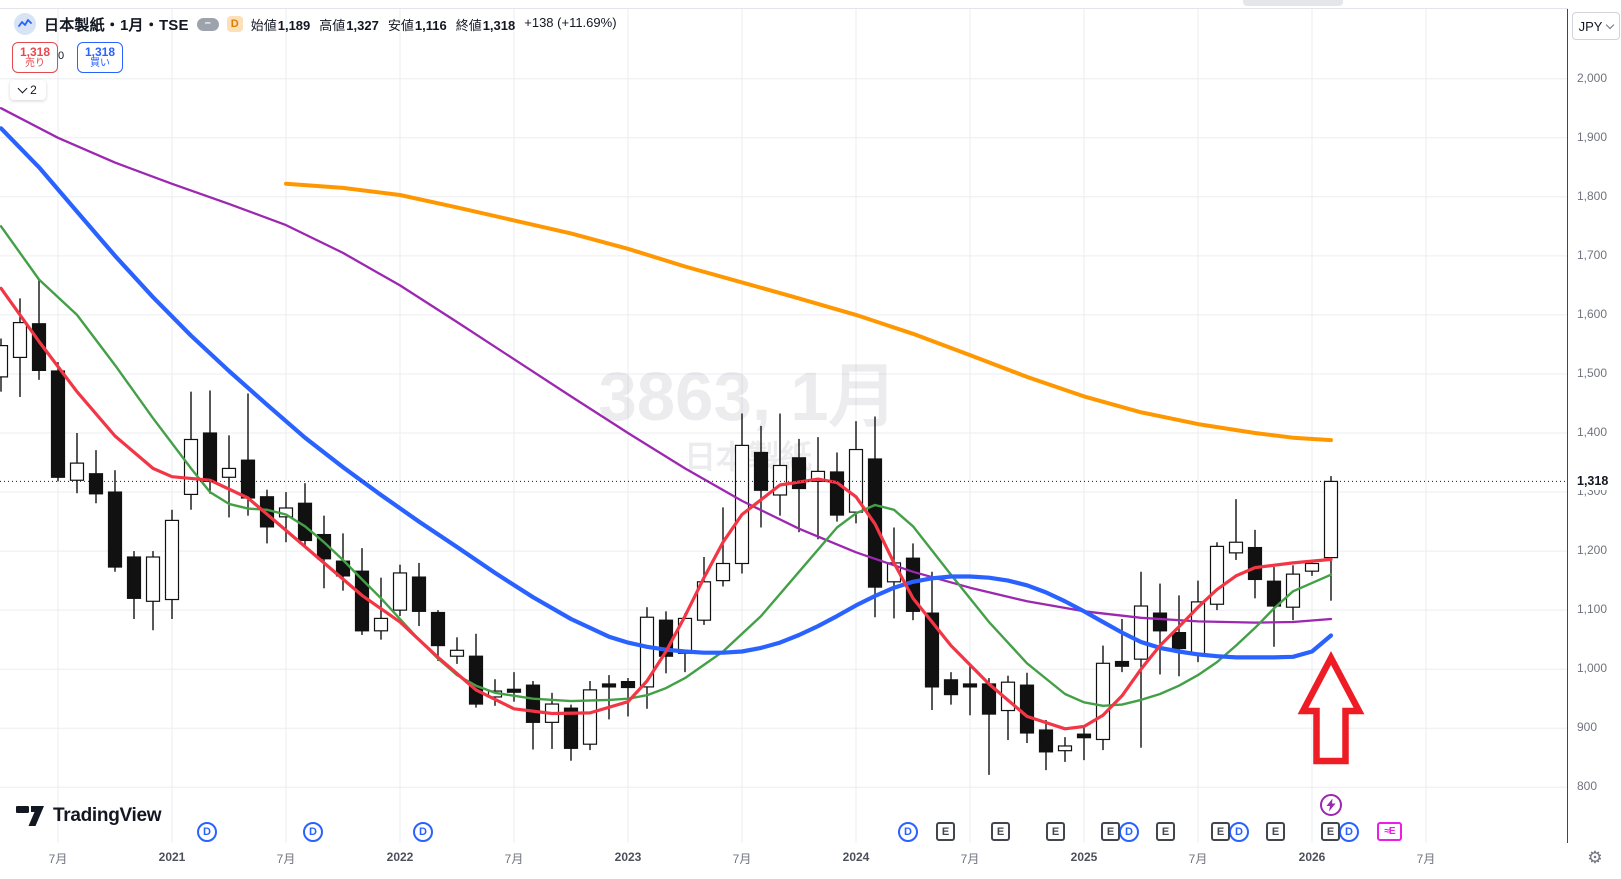 This screenshot has width=1621, height=879. I want to click on spread-value: 0, so click(61, 56).